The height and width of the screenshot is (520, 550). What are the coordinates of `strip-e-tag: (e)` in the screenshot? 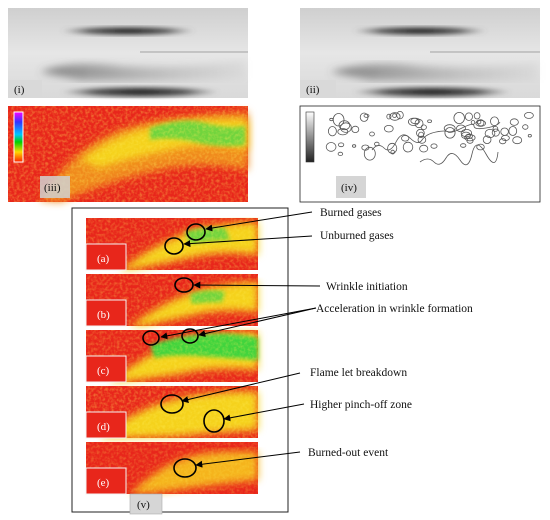 It's located at (103, 483).